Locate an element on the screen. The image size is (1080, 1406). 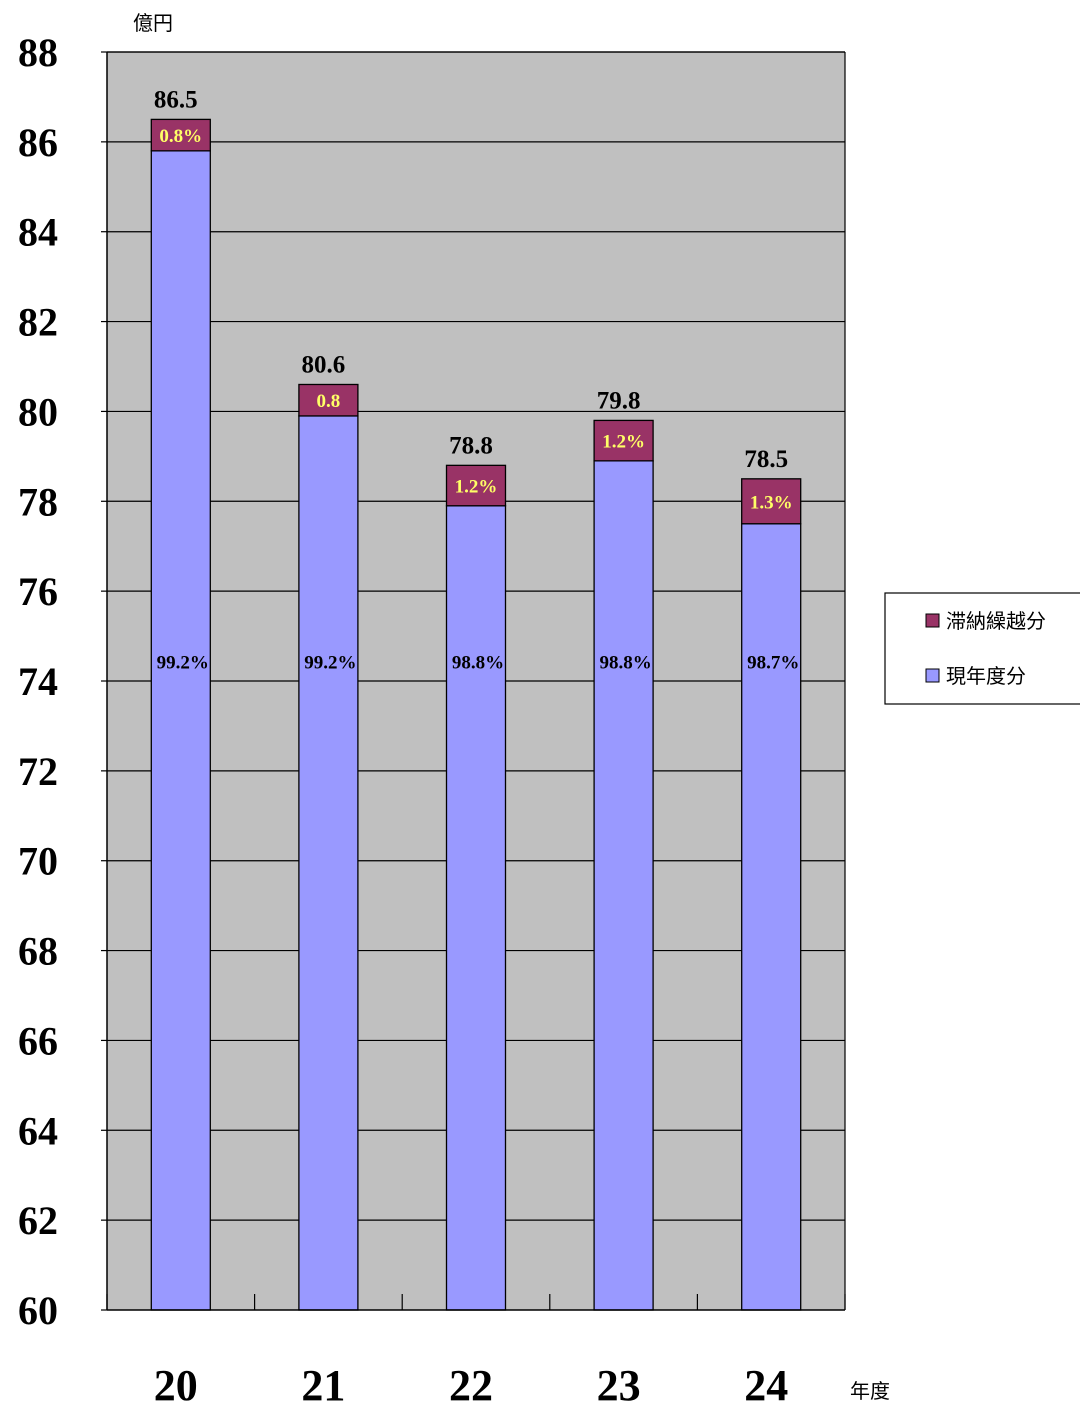
x-axis: 20 21 22 23 24 is located at coordinates (476, 1350).